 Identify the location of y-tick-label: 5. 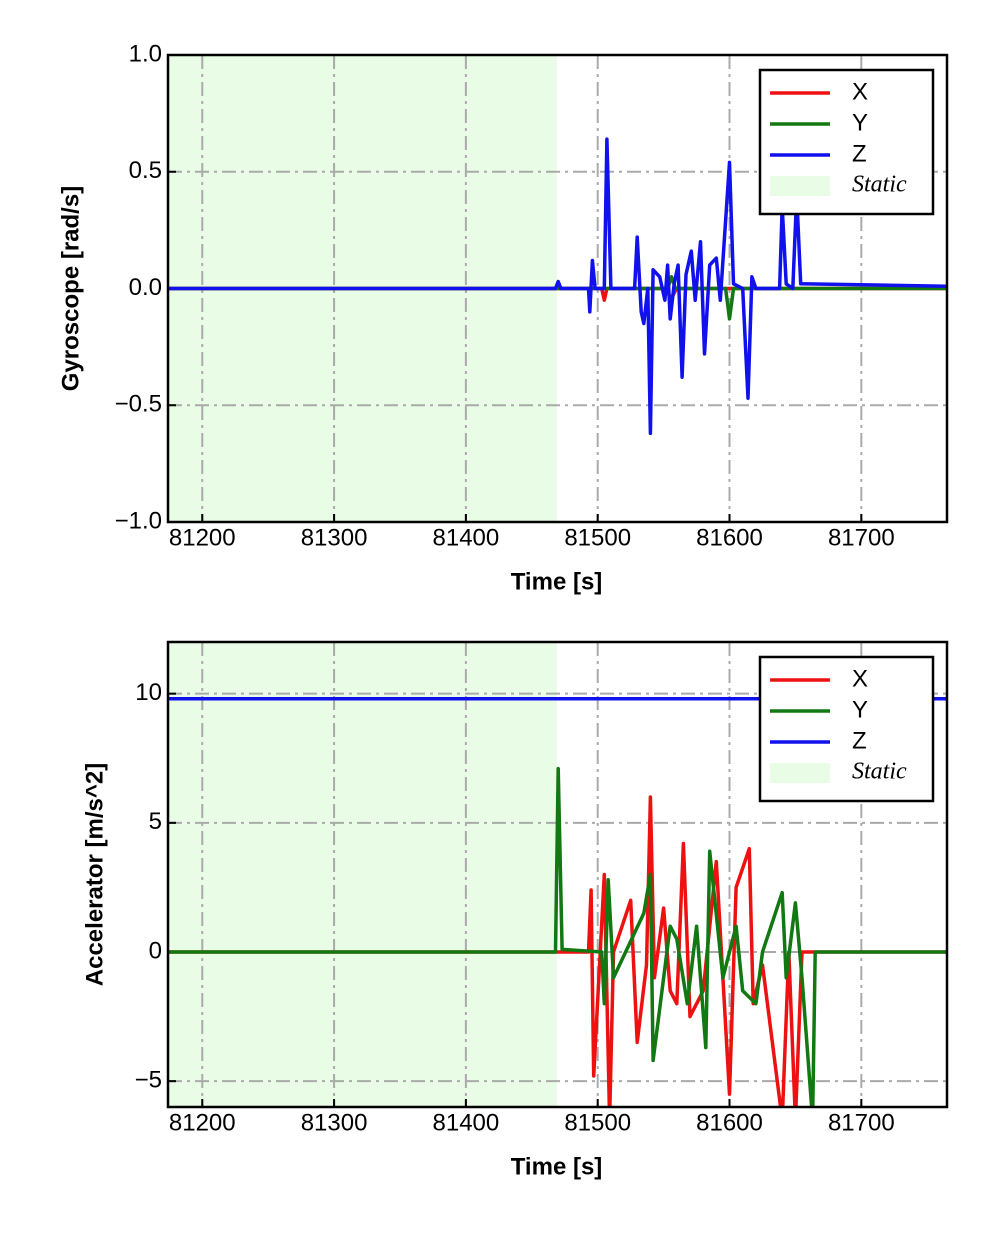
(155, 821).